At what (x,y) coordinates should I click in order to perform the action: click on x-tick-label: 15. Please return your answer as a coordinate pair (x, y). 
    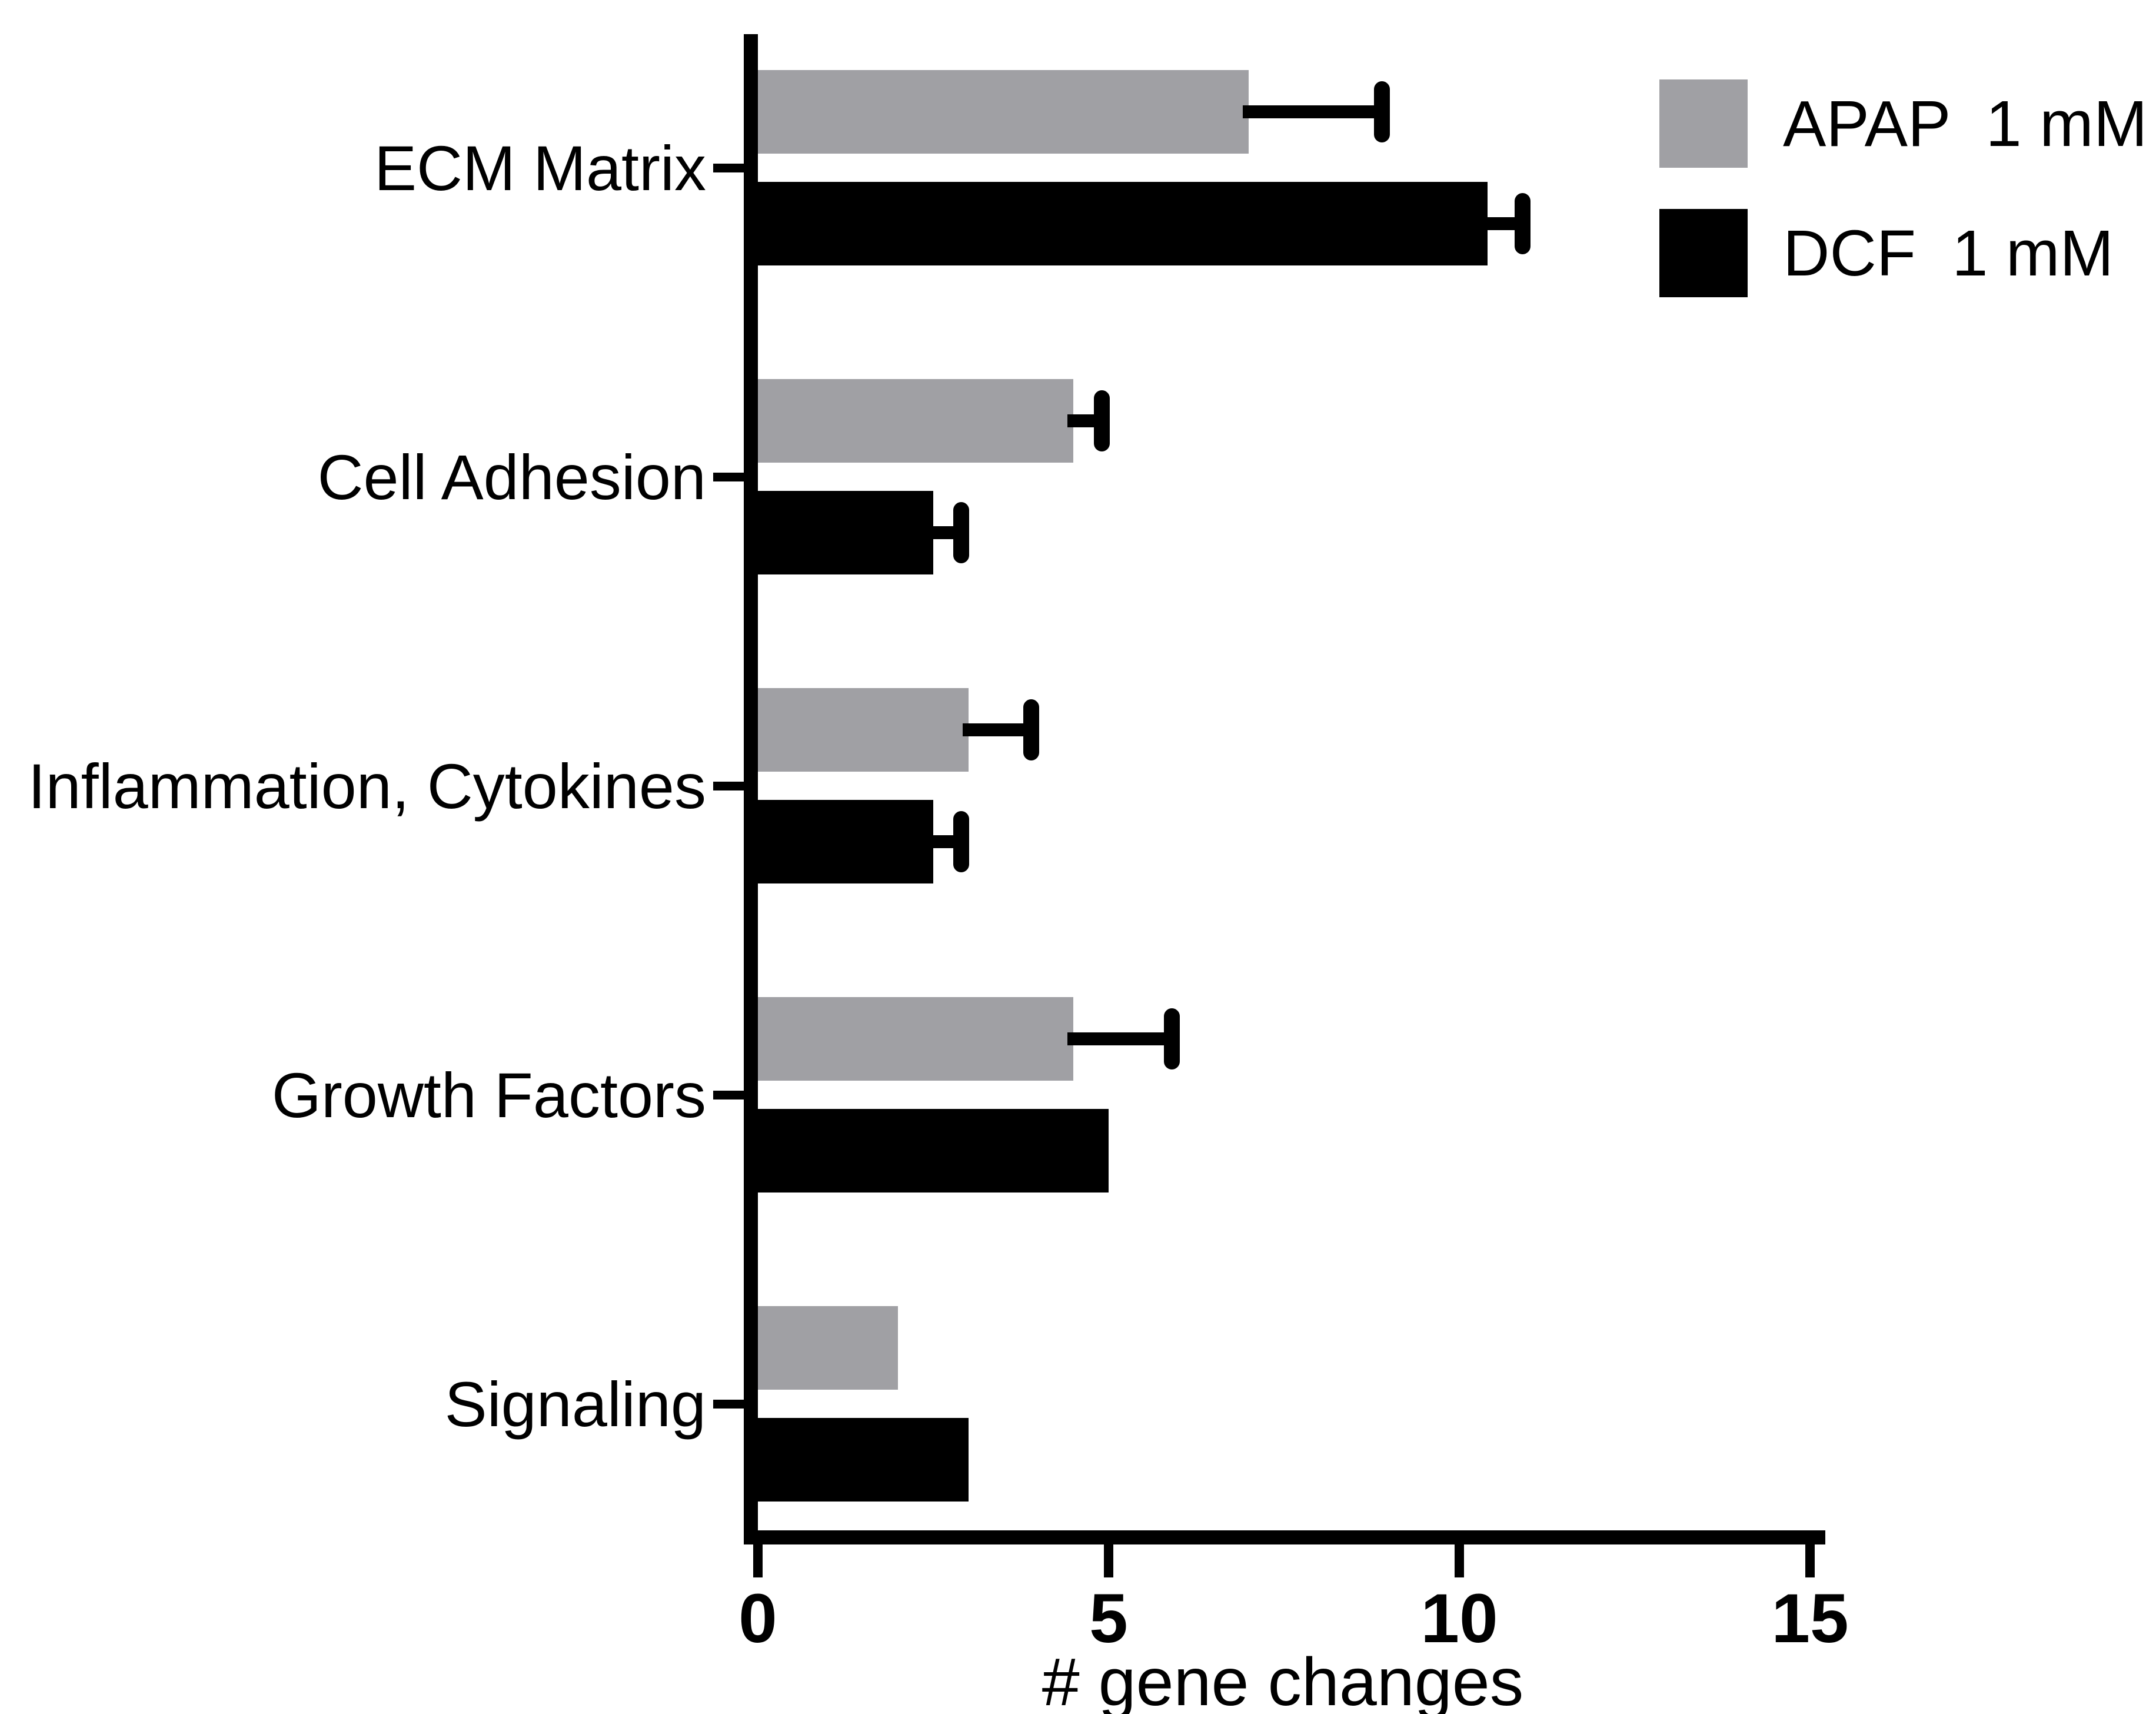
    Looking at the image, I should click on (1810, 1619).